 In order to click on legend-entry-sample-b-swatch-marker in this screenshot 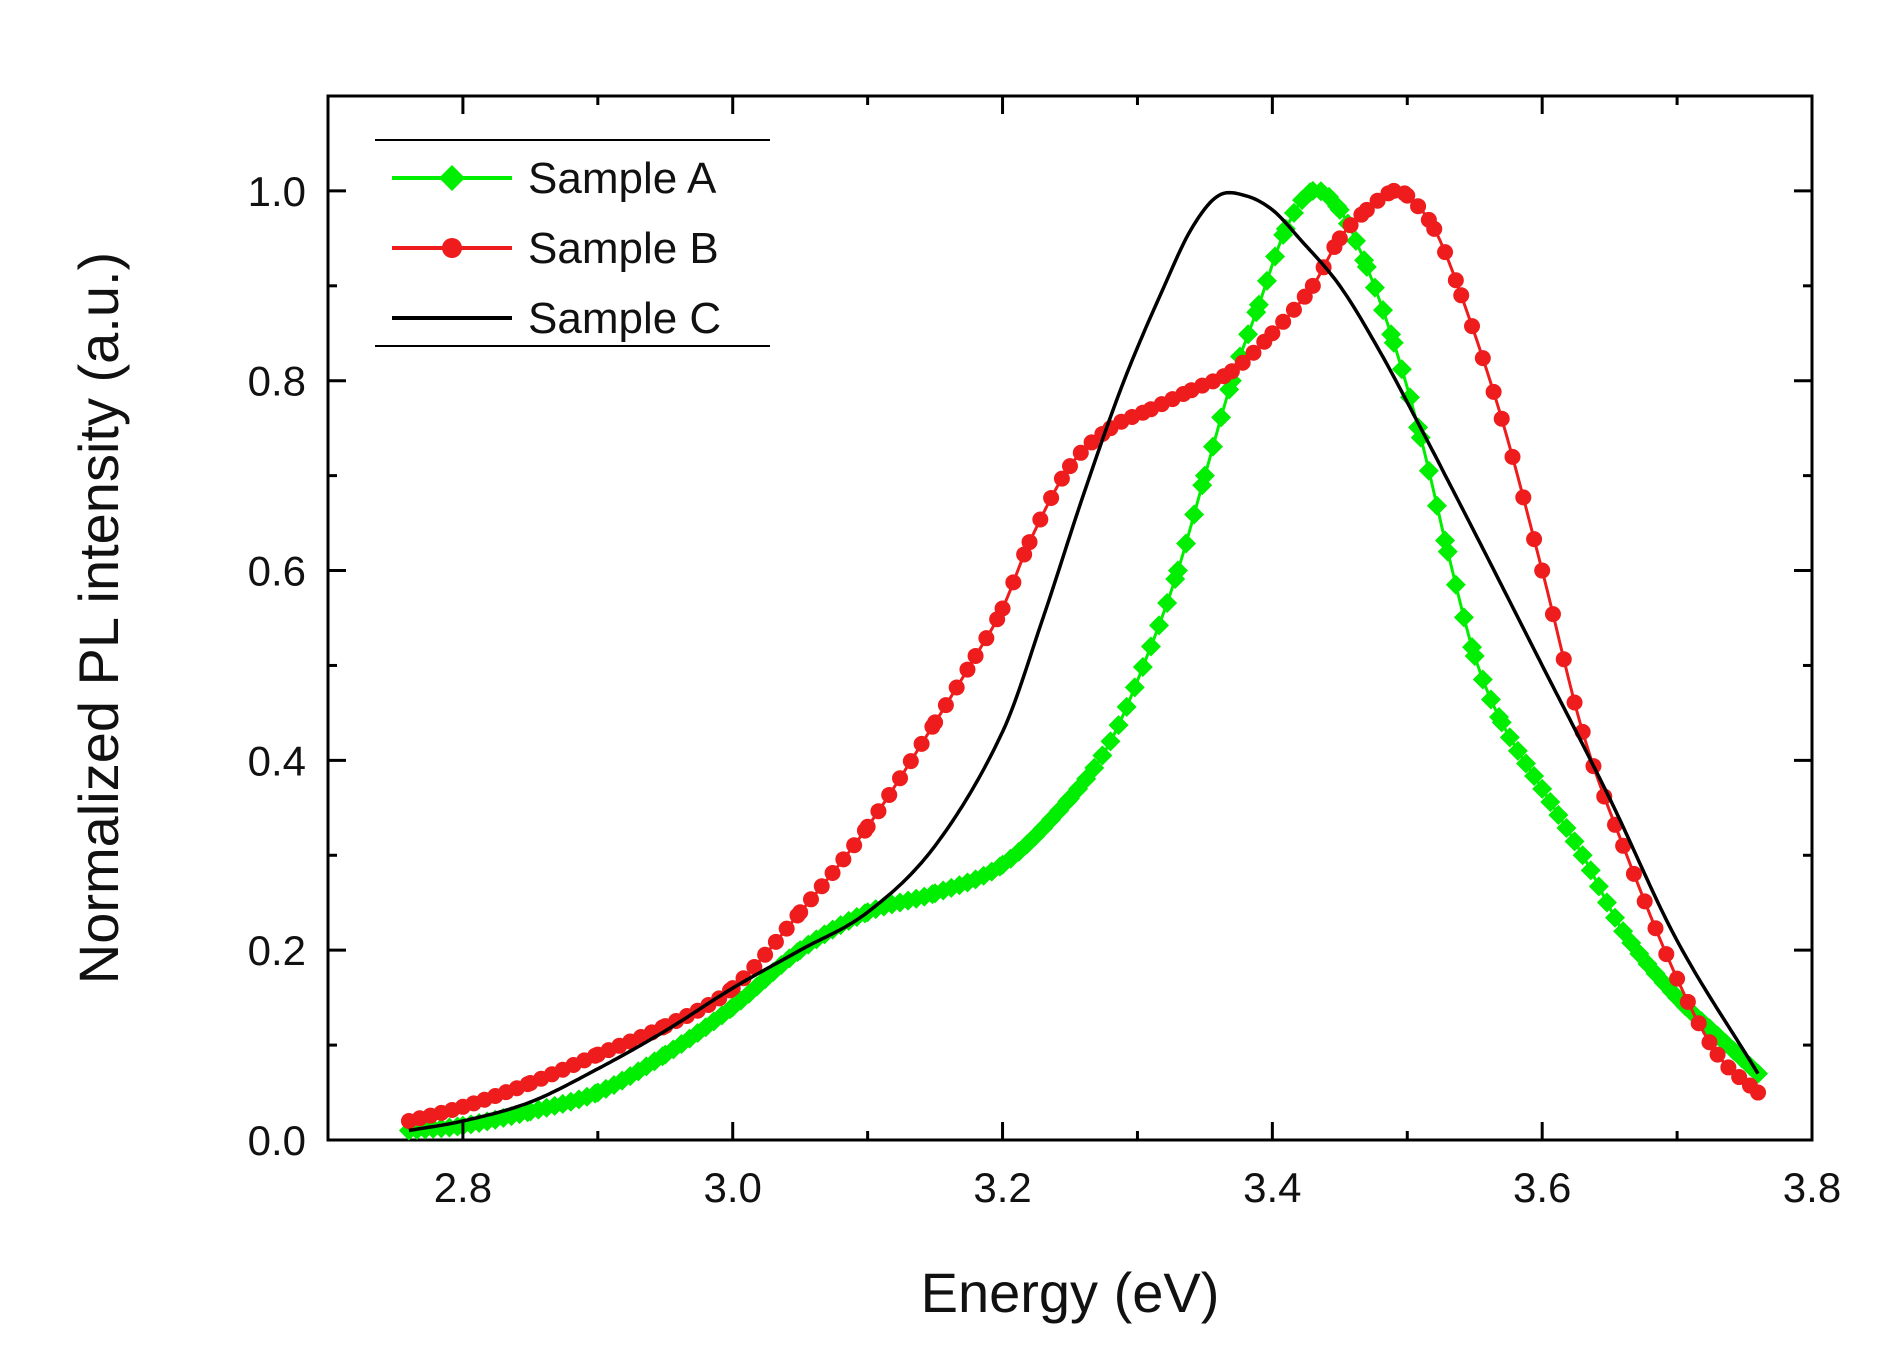, I will do `click(452, 248)`.